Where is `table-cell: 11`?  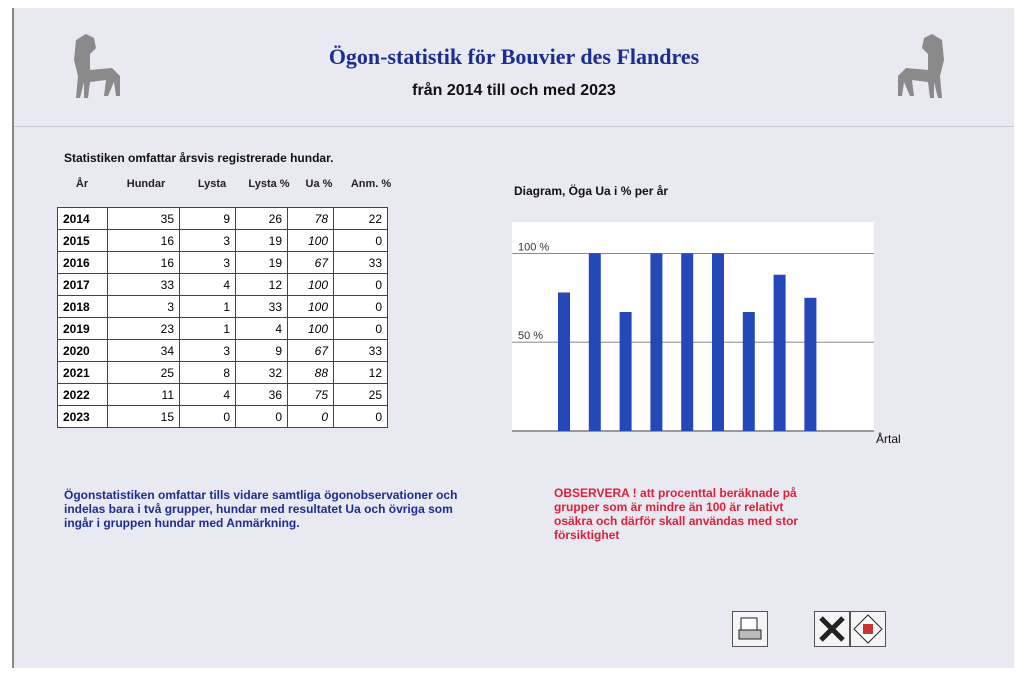
table-cell: 11 is located at coordinates (143, 394).